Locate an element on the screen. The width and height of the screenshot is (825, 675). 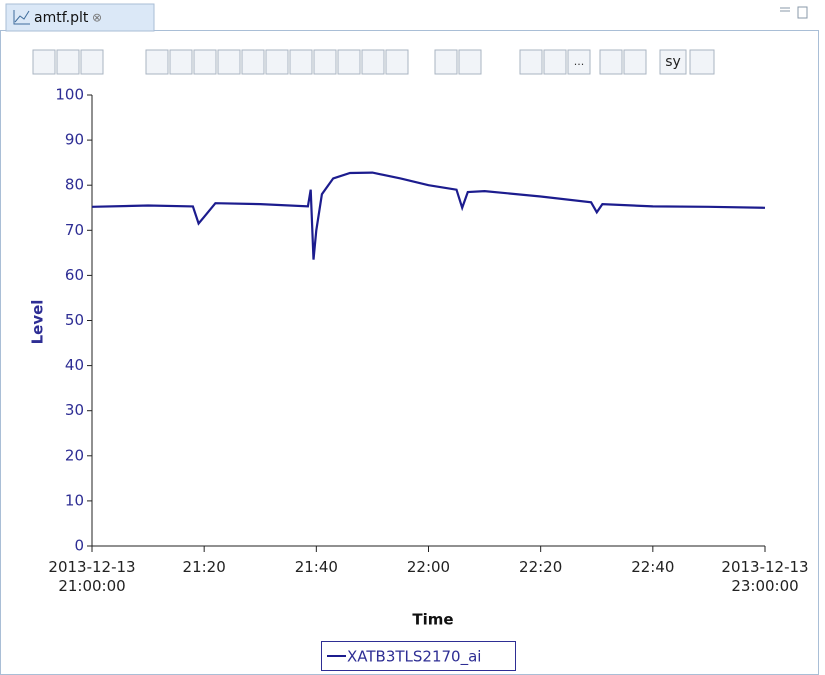
x-tick-label: 2013-12-13 21:00:00 is located at coordinates (92, 576).